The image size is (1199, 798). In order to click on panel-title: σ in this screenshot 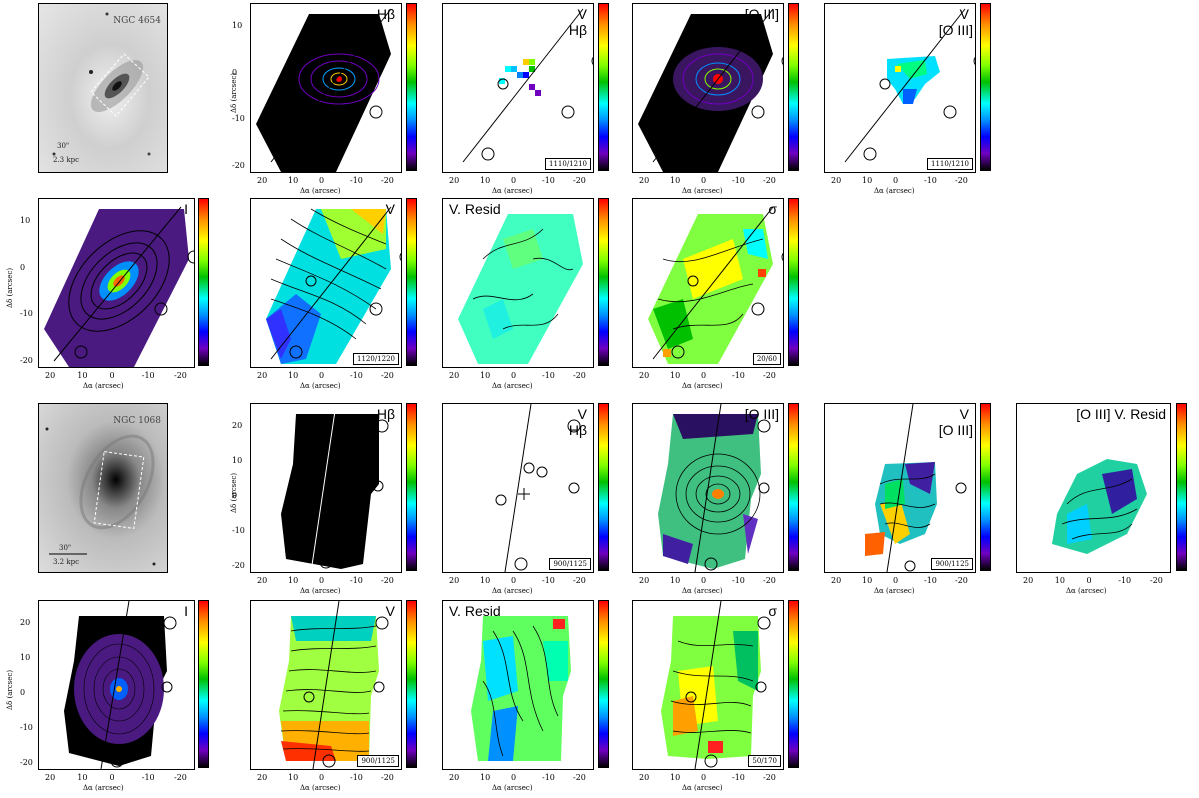, I will do `click(772, 209)`.